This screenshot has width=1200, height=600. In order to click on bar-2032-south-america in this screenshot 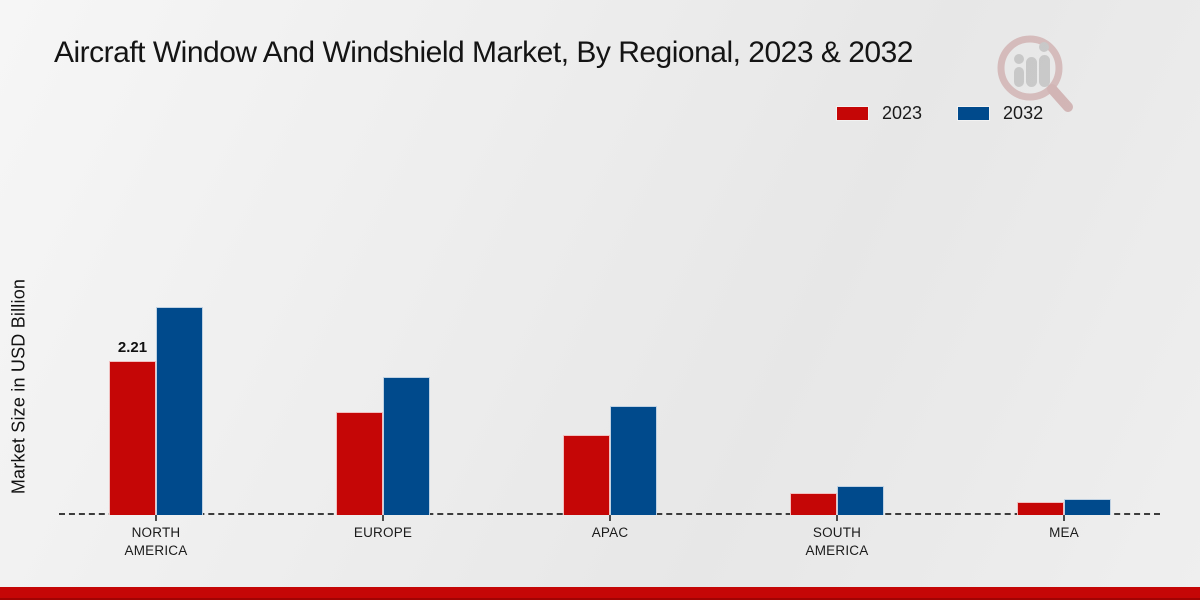, I will do `click(860, 500)`.